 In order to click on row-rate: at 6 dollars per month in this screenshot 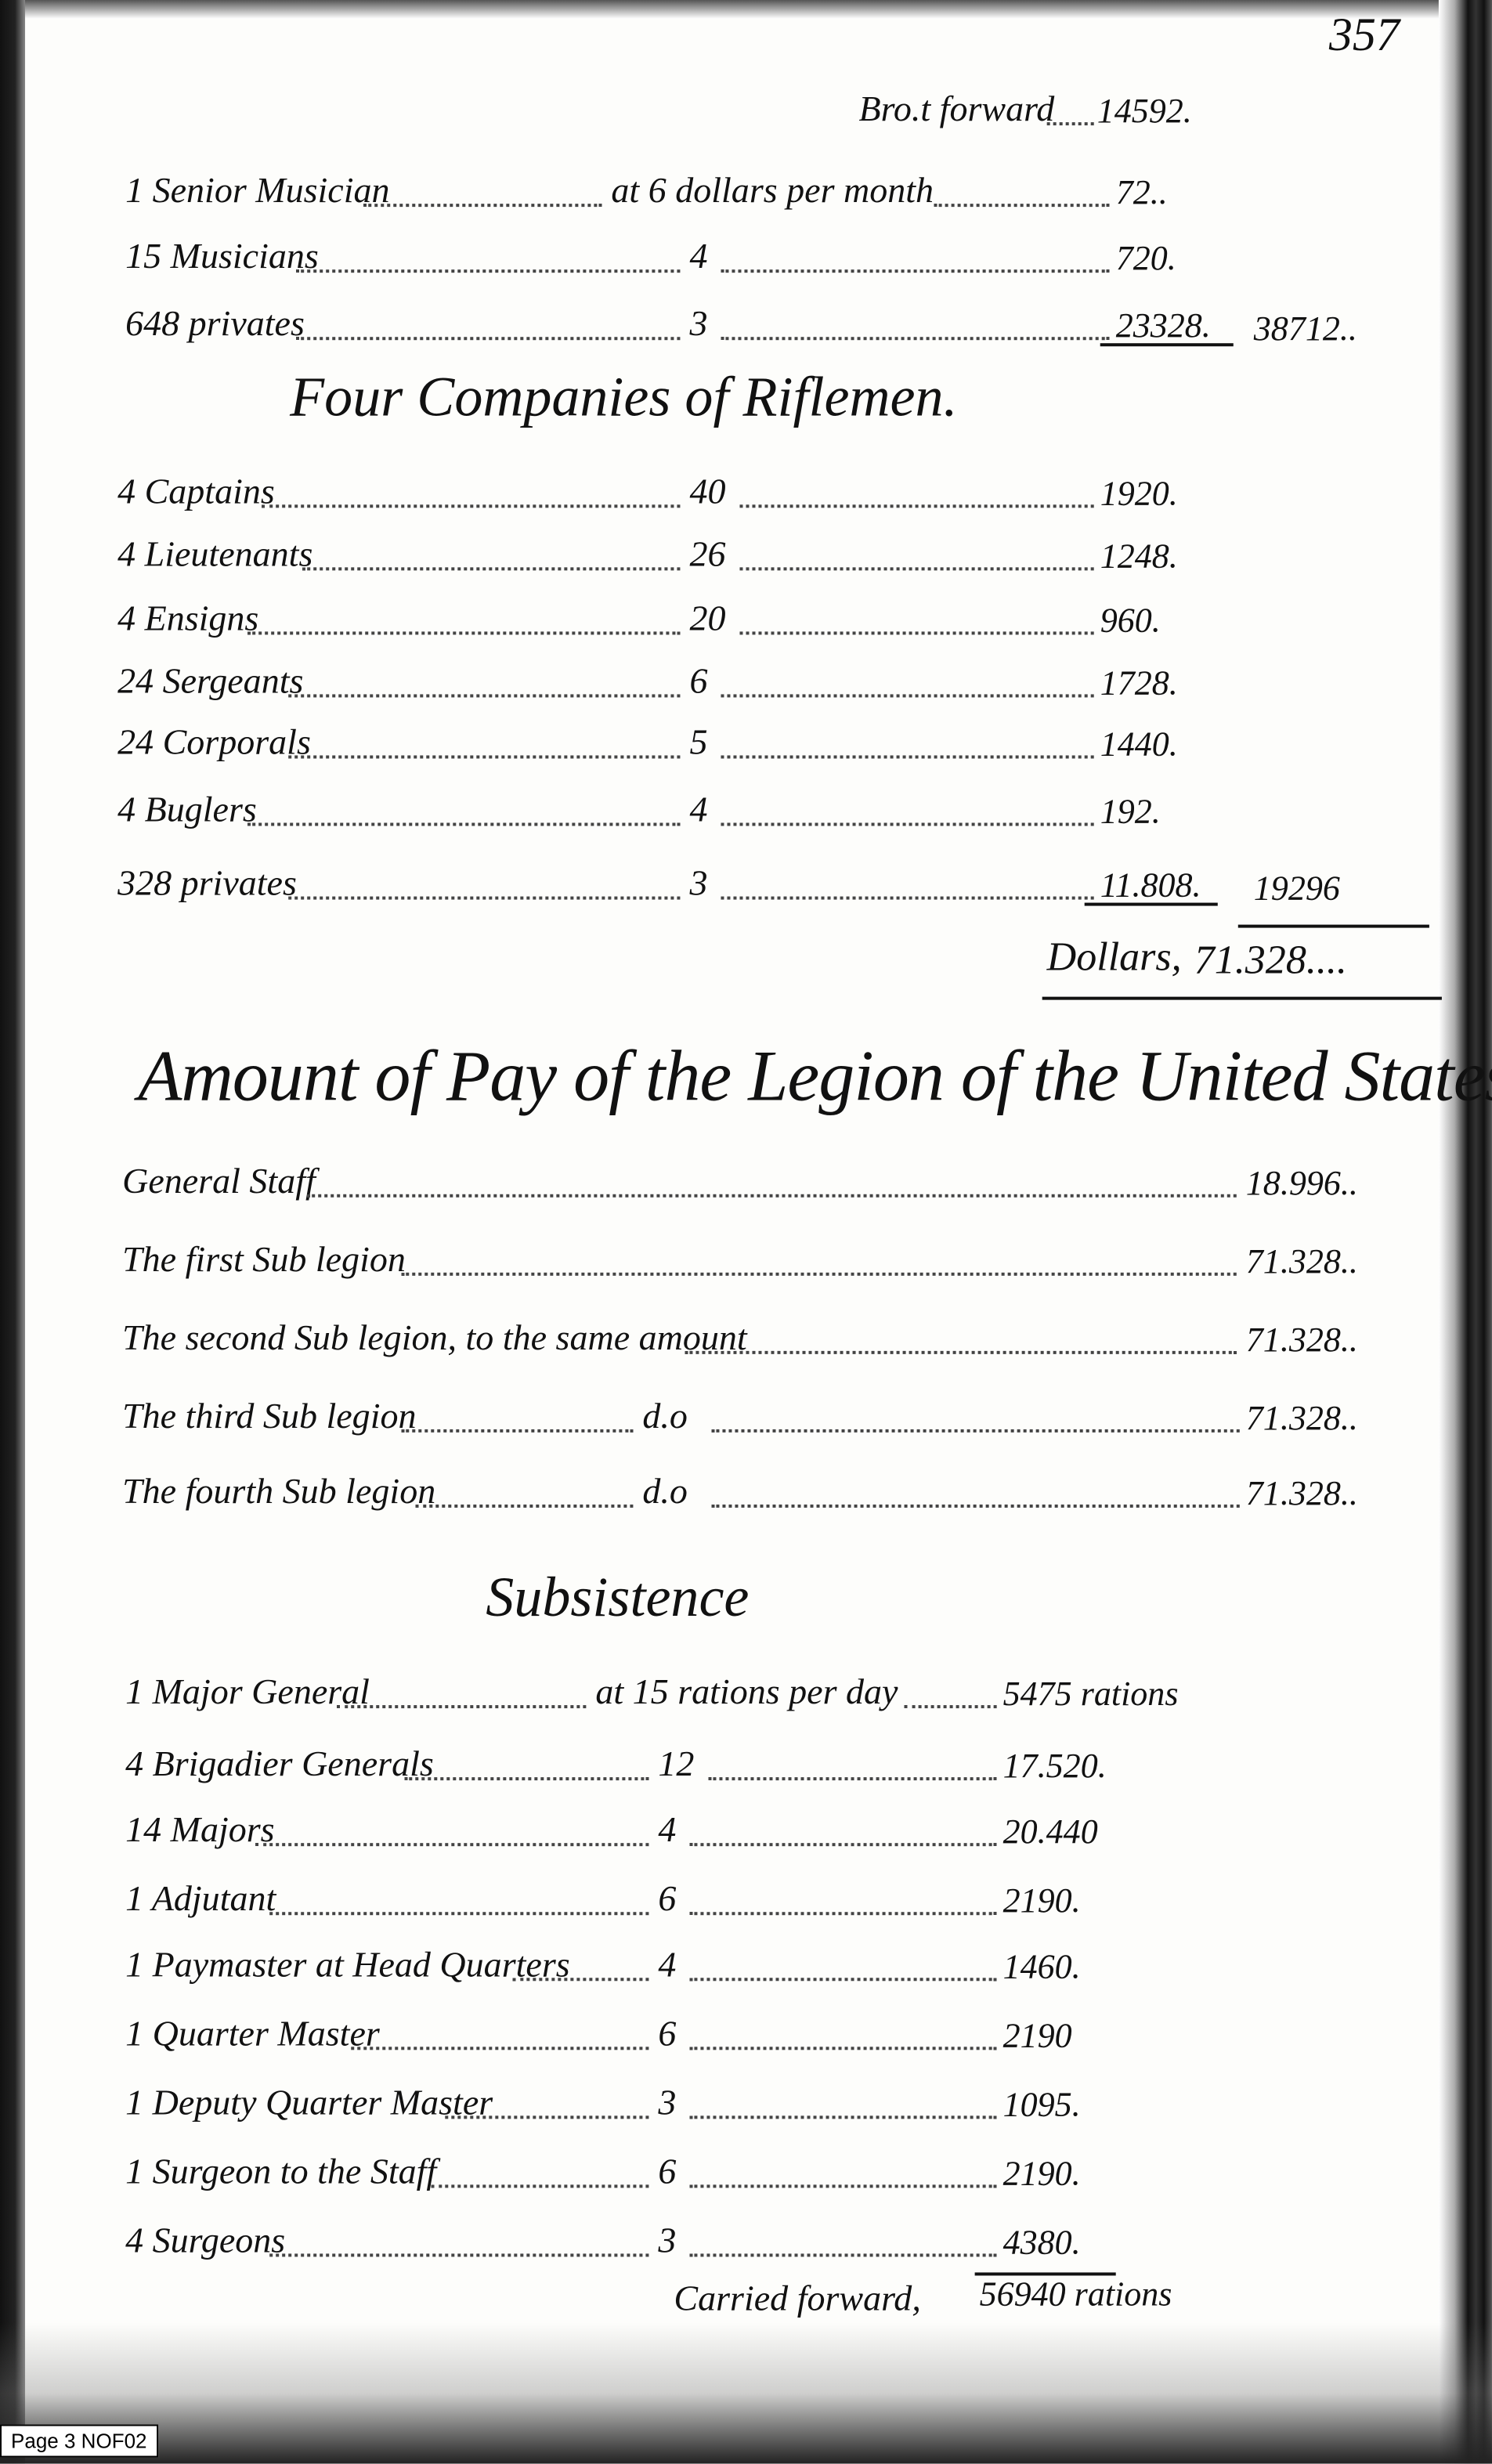, I will do `click(772, 191)`.